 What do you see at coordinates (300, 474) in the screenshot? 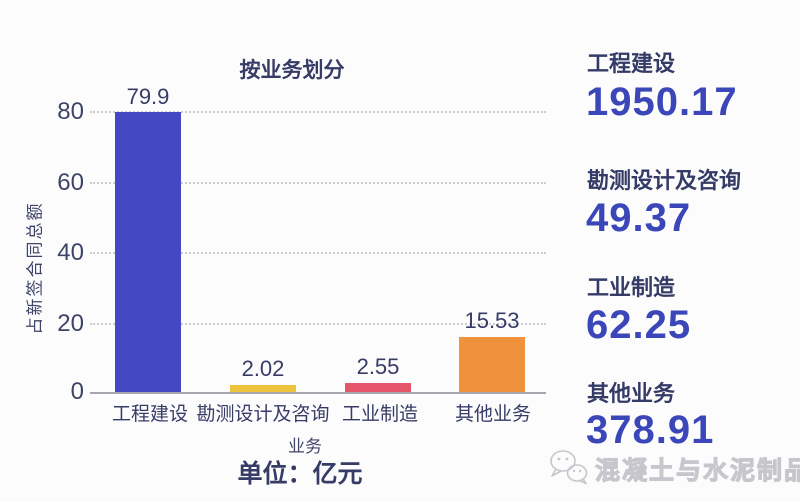
I see `unit-note: 单位：亿元` at bounding box center [300, 474].